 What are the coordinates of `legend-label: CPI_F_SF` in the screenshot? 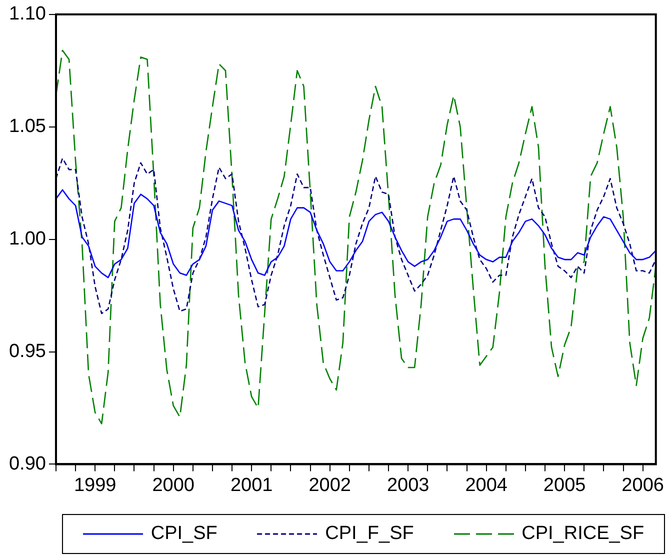 It's located at (369, 534).